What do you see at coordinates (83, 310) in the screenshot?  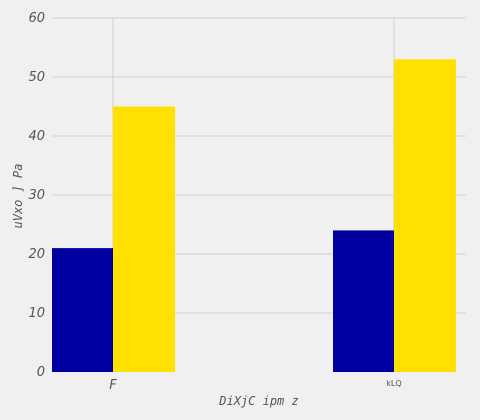 I see `bar-series1-F` at bounding box center [83, 310].